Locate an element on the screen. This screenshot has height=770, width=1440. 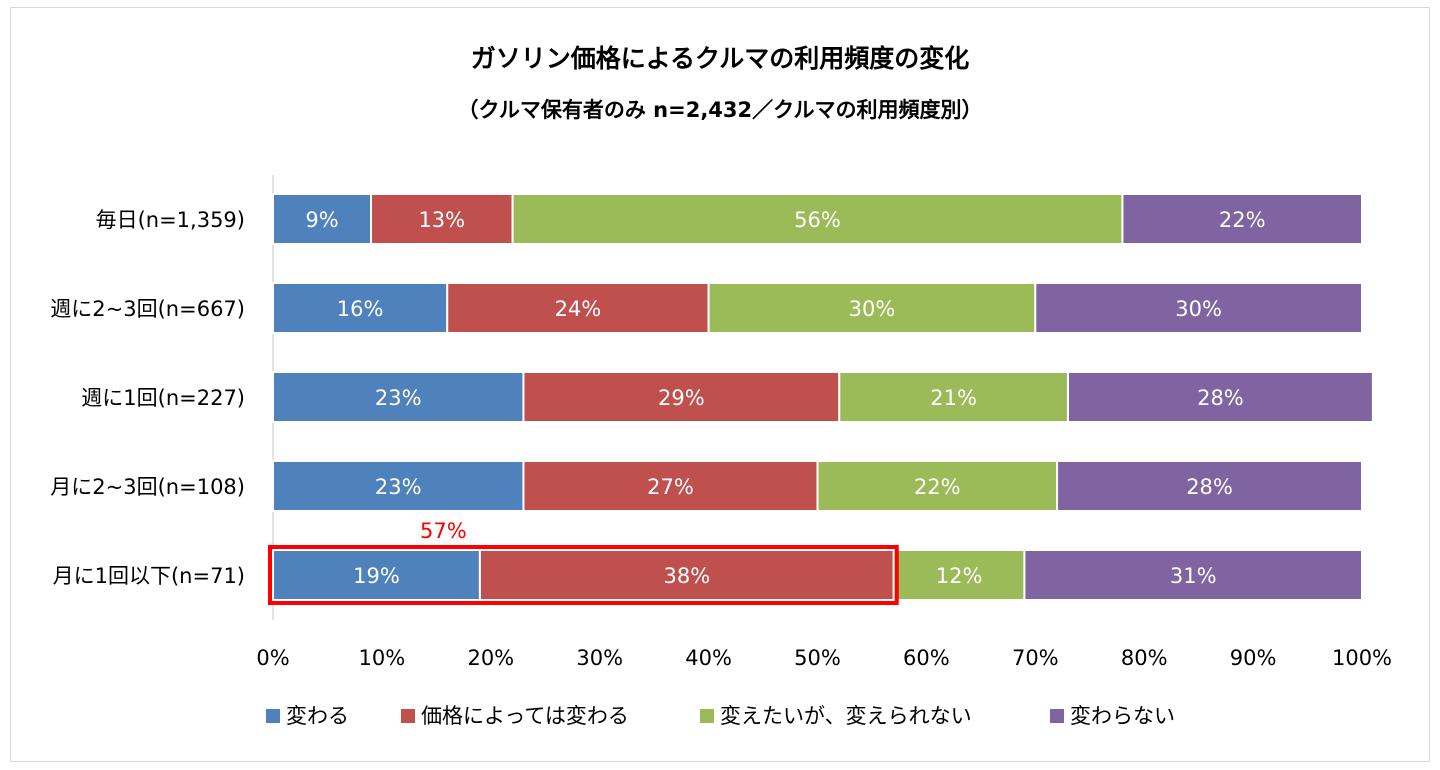
legend-label: 変わる is located at coordinates (317, 716).